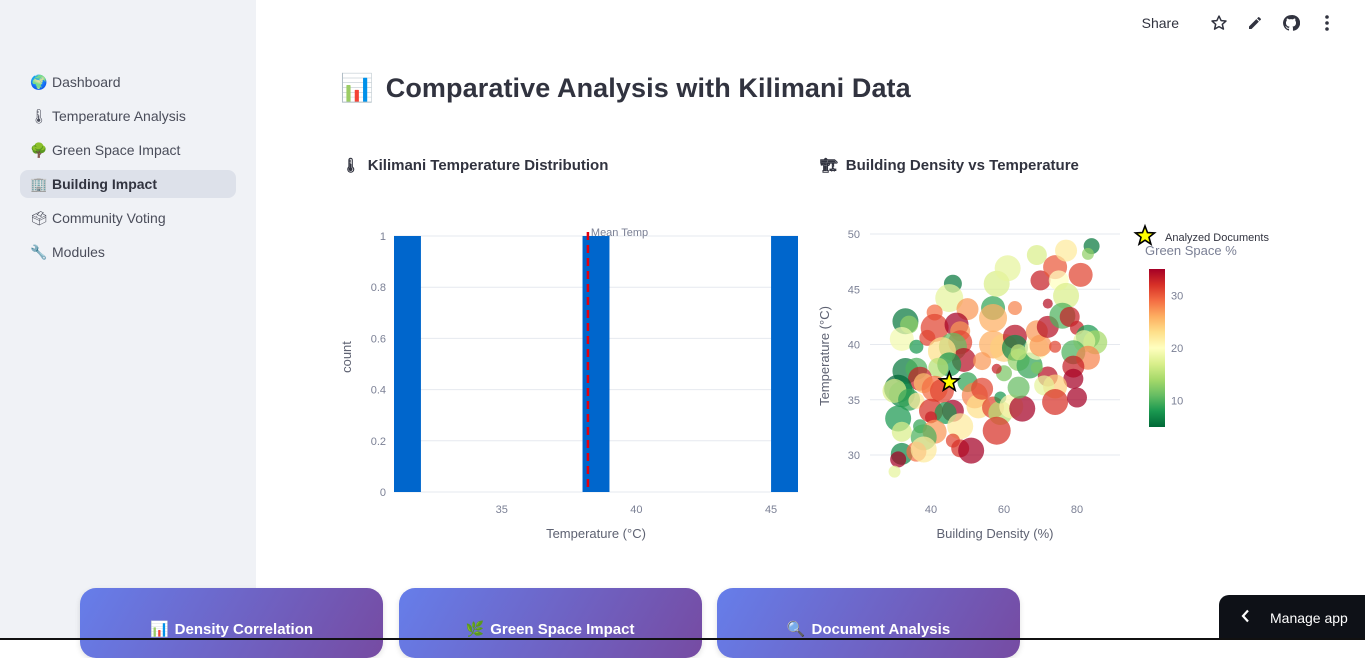 This screenshot has height=658, width=1365. Describe the element at coordinates (39, 82) in the screenshot. I see `globe-icon: 🌍` at that location.